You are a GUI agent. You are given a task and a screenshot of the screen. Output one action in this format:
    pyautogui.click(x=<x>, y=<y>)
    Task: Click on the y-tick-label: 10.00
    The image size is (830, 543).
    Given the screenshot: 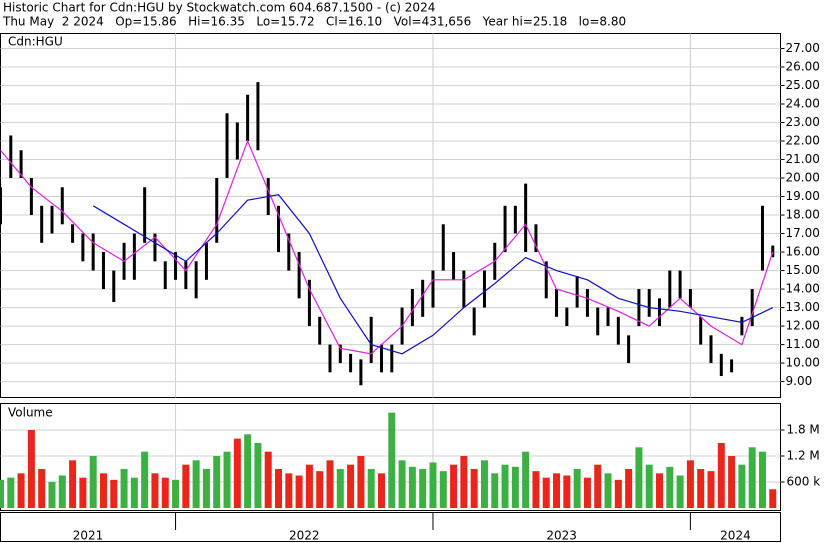 What is the action you would take?
    pyautogui.click(x=803, y=363)
    